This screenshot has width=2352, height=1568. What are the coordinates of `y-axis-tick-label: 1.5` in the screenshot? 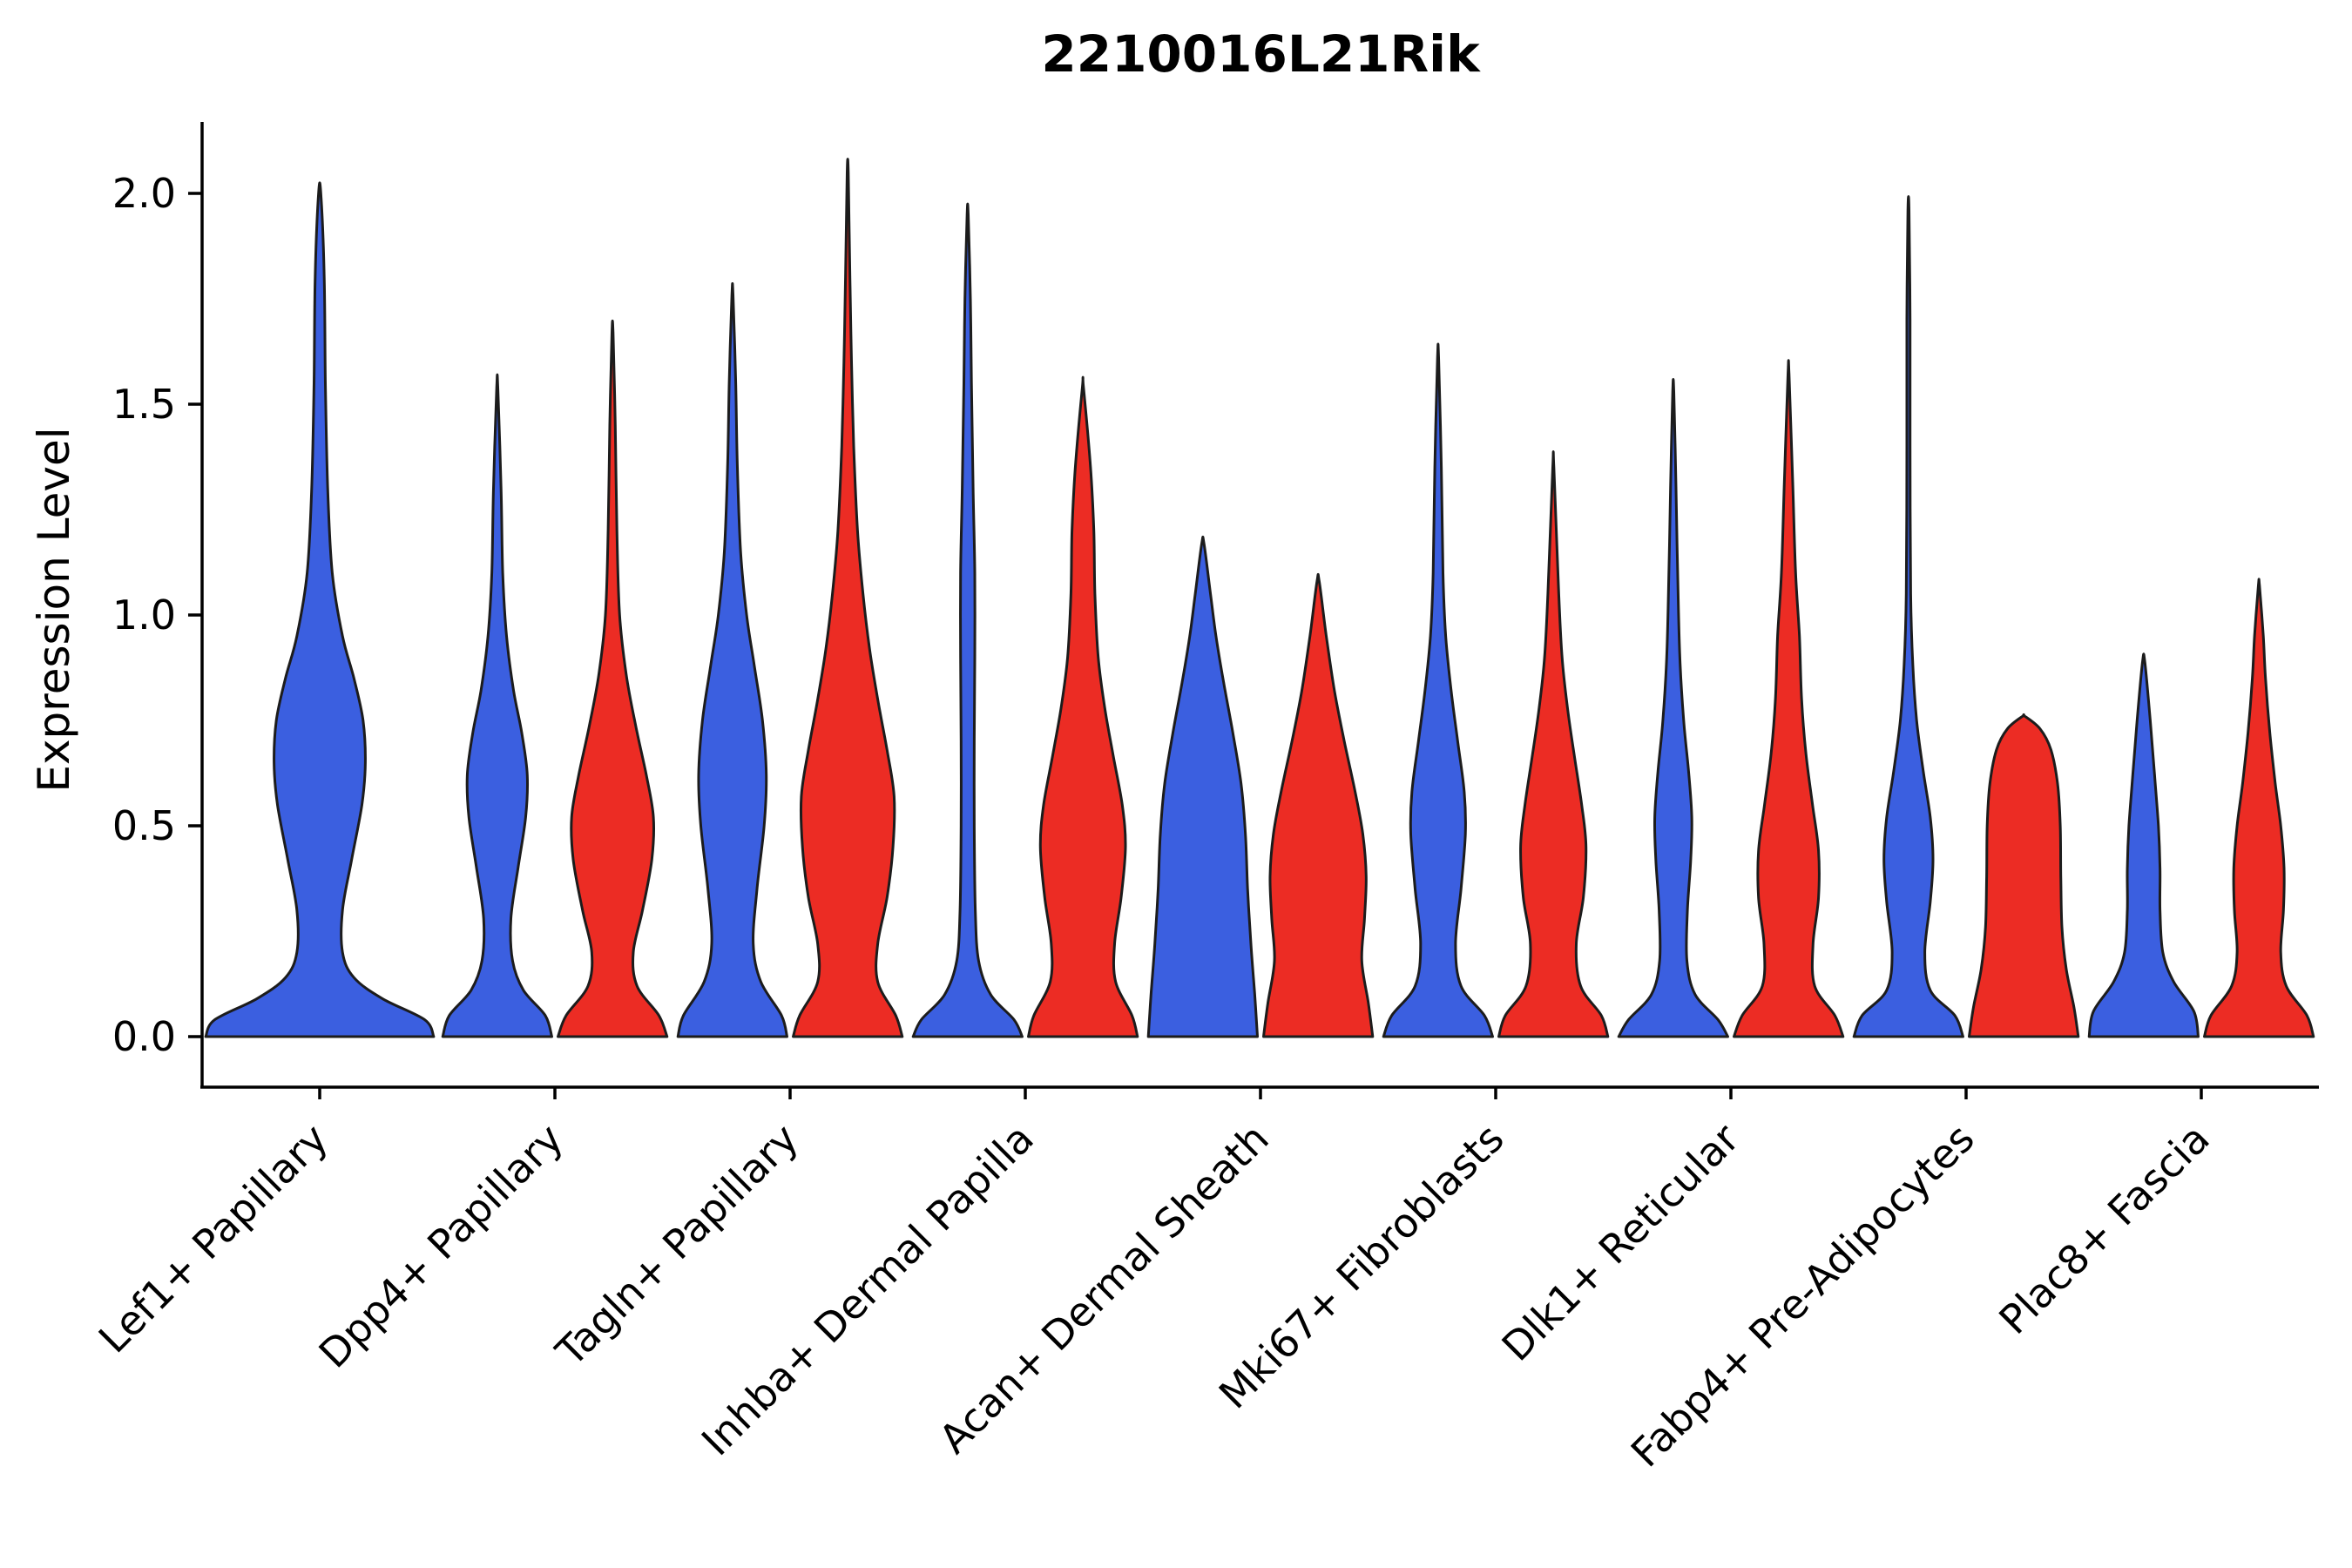 It's located at (144, 405).